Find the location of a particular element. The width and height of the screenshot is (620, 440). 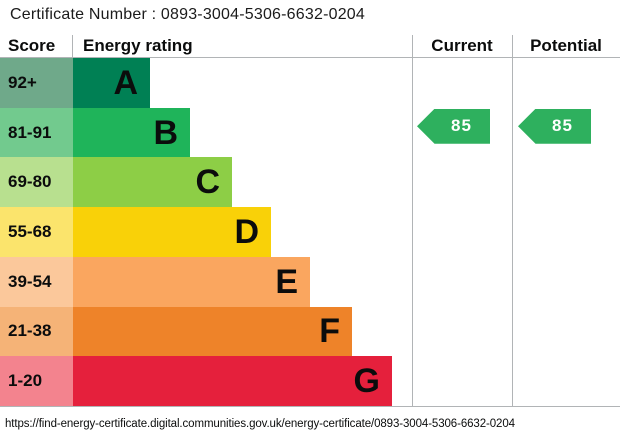

score-range-d: 55-68 is located at coordinates (36, 232).